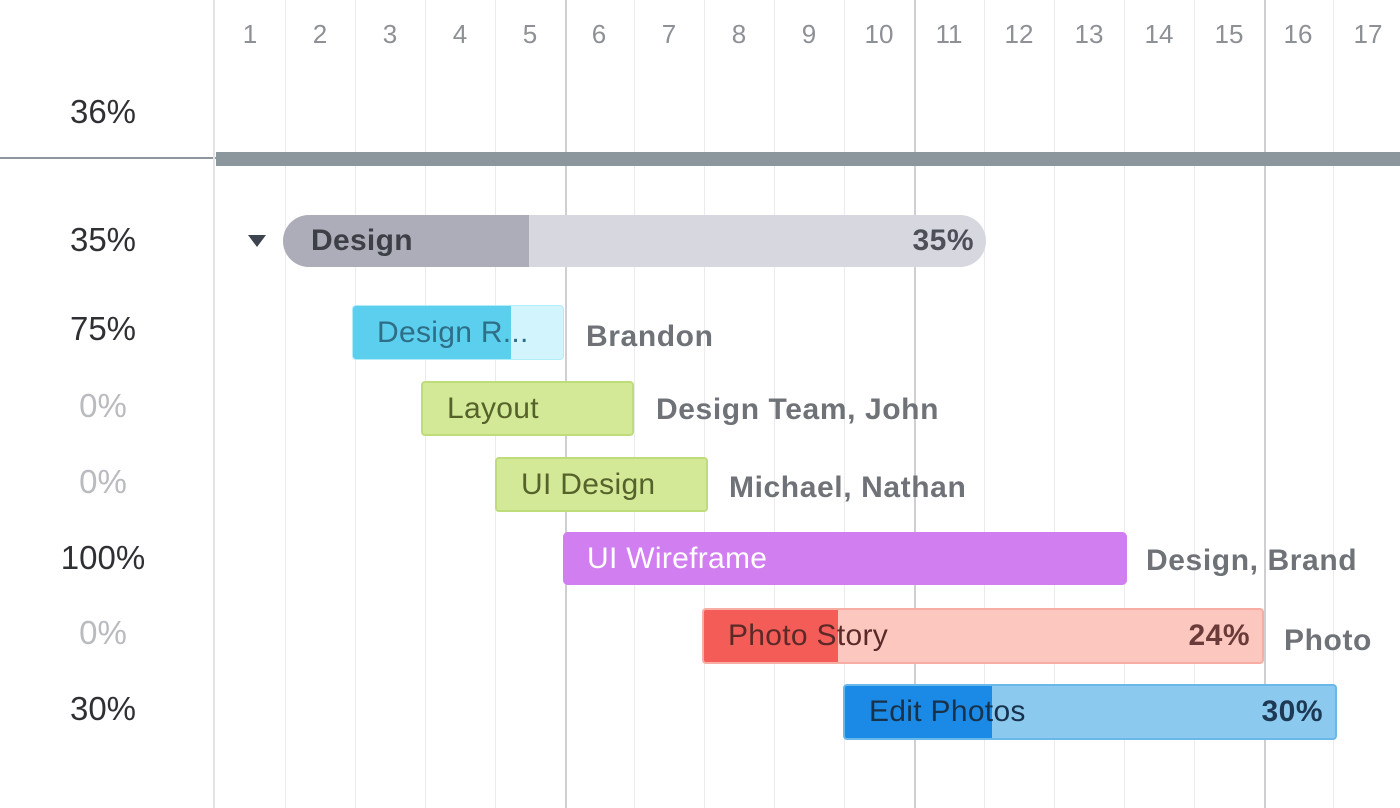 The image size is (1400, 808). Describe the element at coordinates (530, 34) in the screenshot. I see `day-number: 5` at that location.